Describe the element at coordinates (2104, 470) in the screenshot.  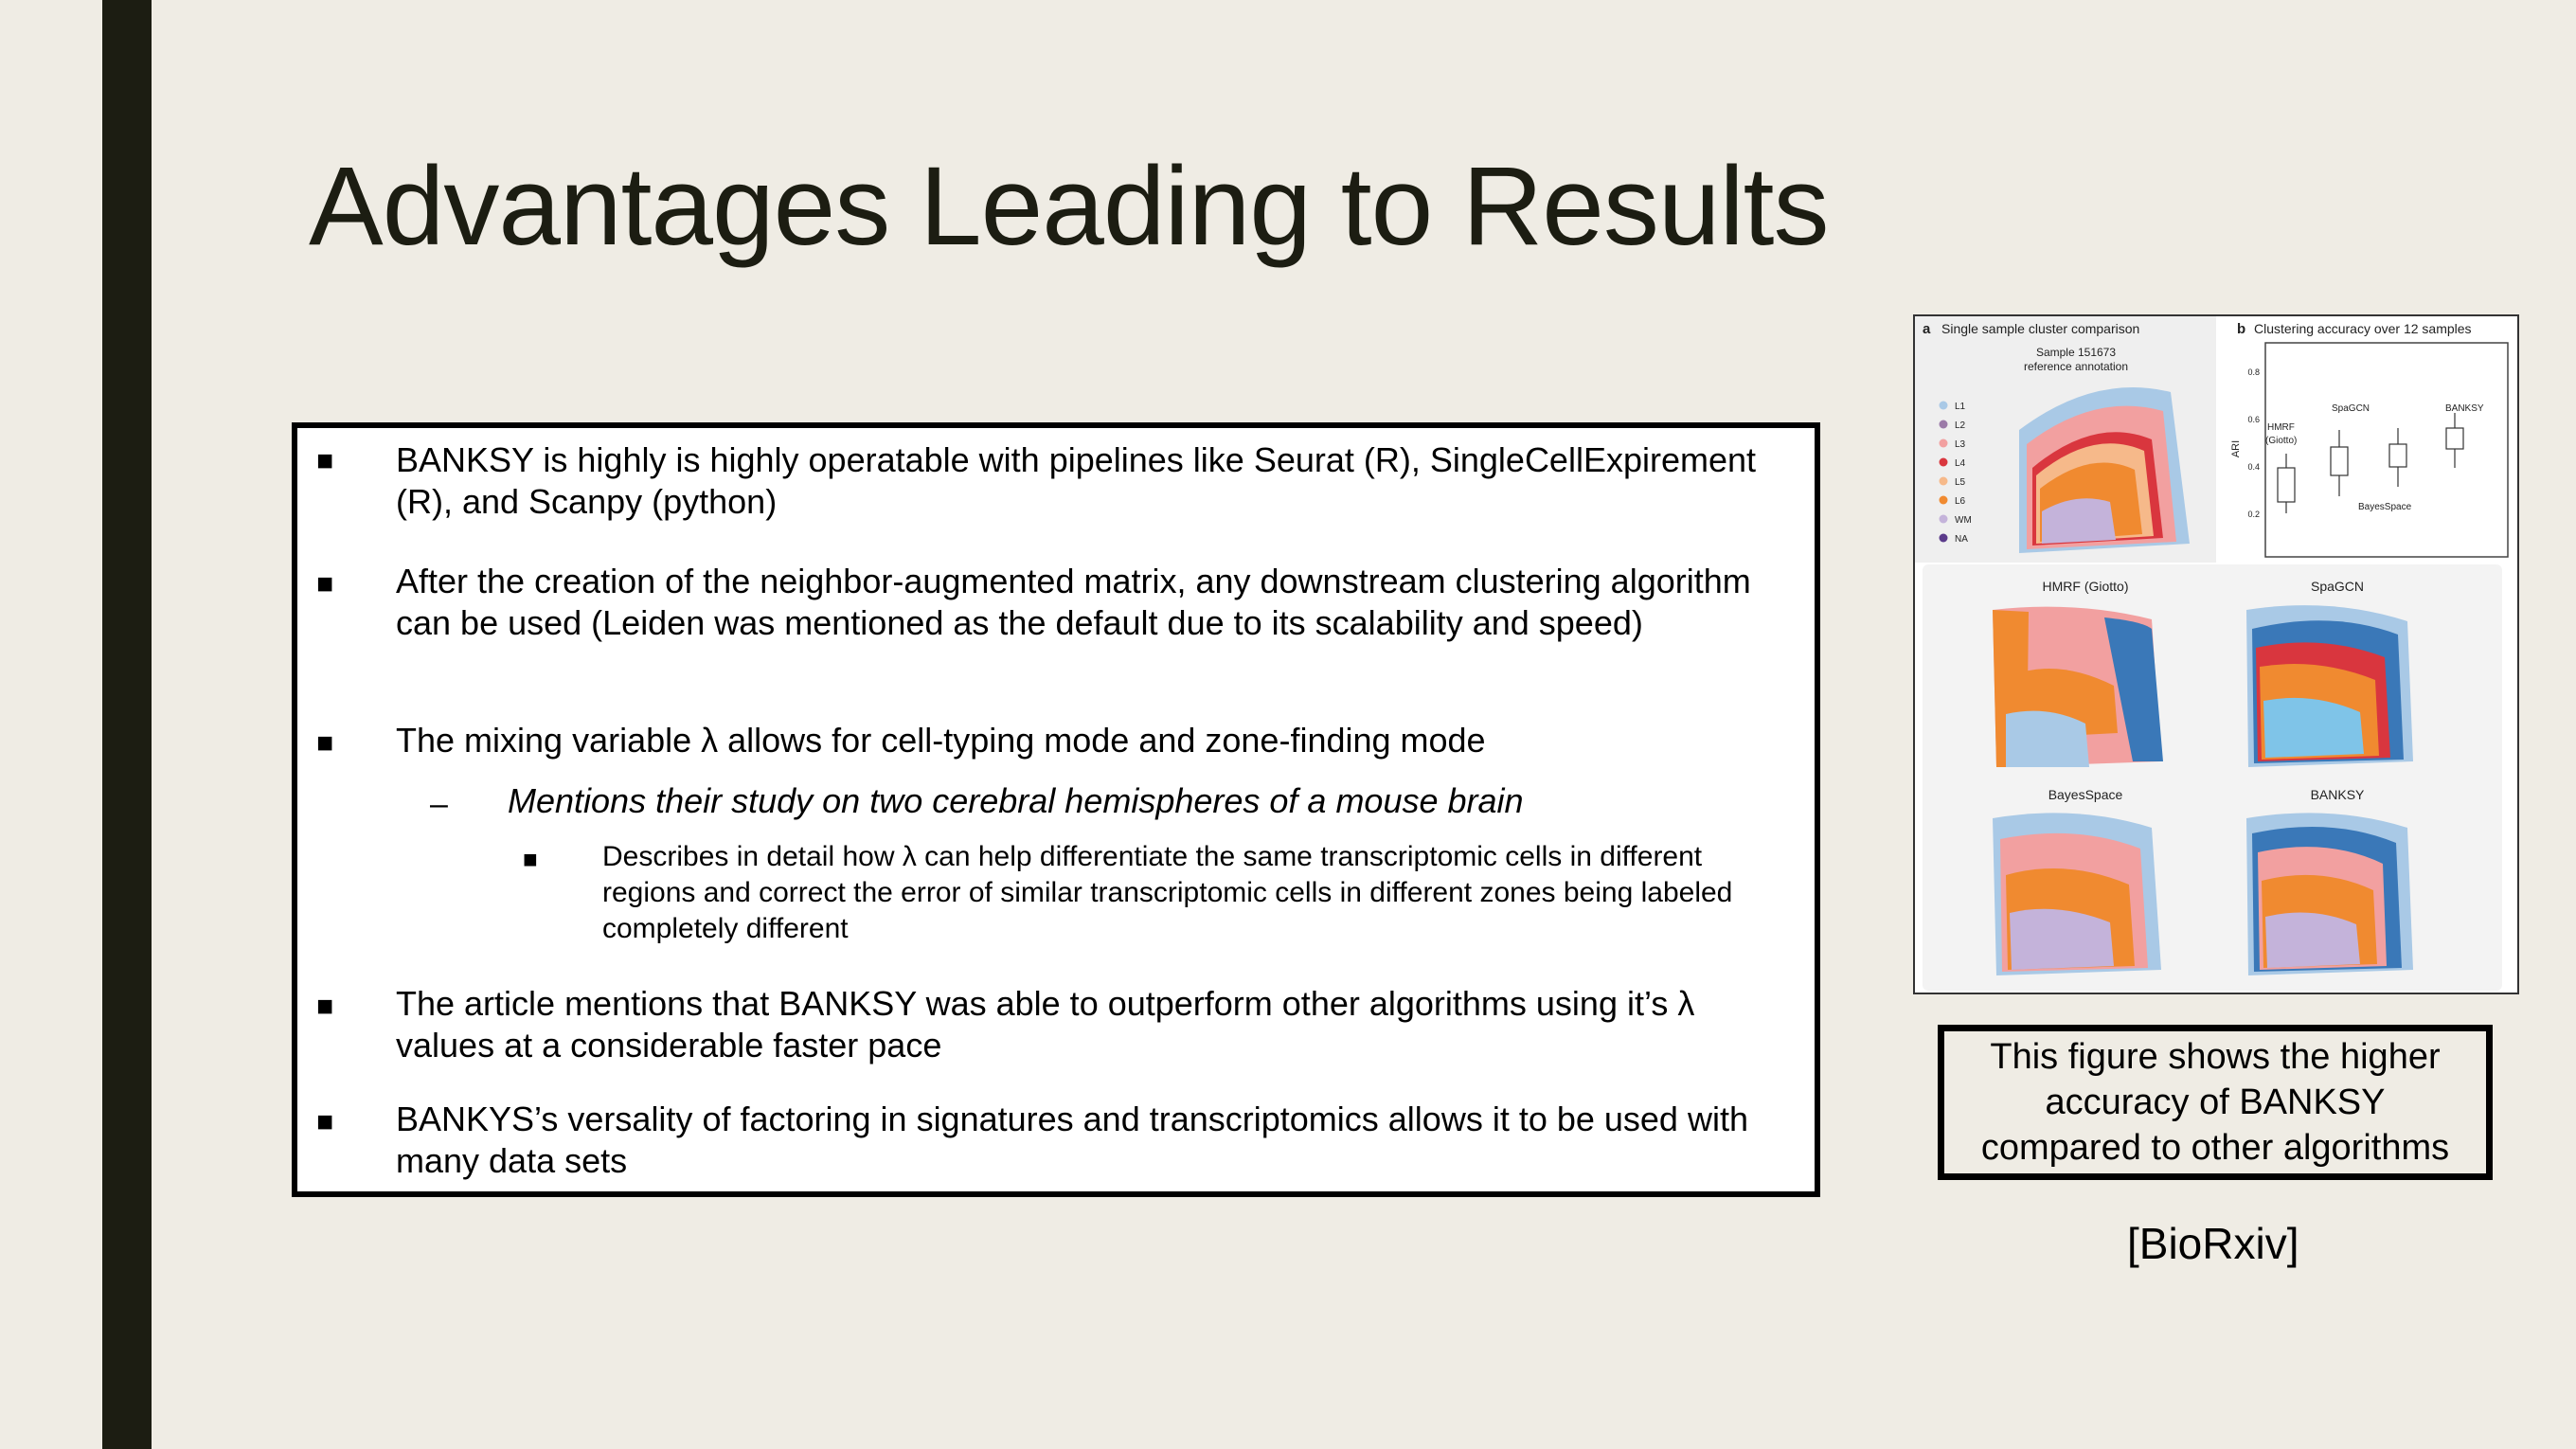
I see `reference-annotation-map` at that location.